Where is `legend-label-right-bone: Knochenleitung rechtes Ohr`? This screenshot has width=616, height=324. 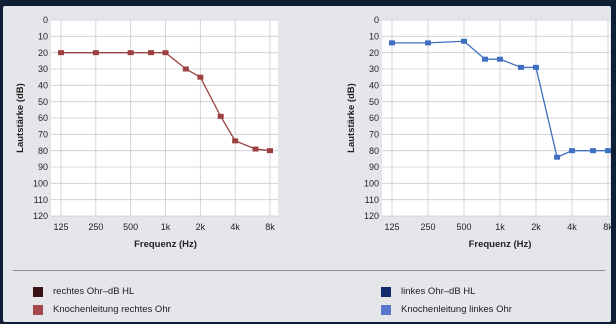
legend-label-right-bone: Knochenleitung rechtes Ohr is located at coordinates (112, 309).